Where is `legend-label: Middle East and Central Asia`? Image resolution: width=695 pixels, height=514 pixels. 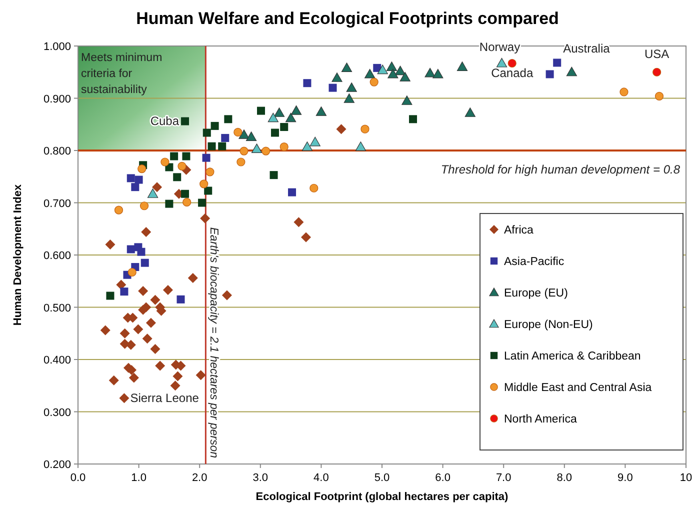
legend-label: Middle East and Central Asia is located at coordinates (578, 388).